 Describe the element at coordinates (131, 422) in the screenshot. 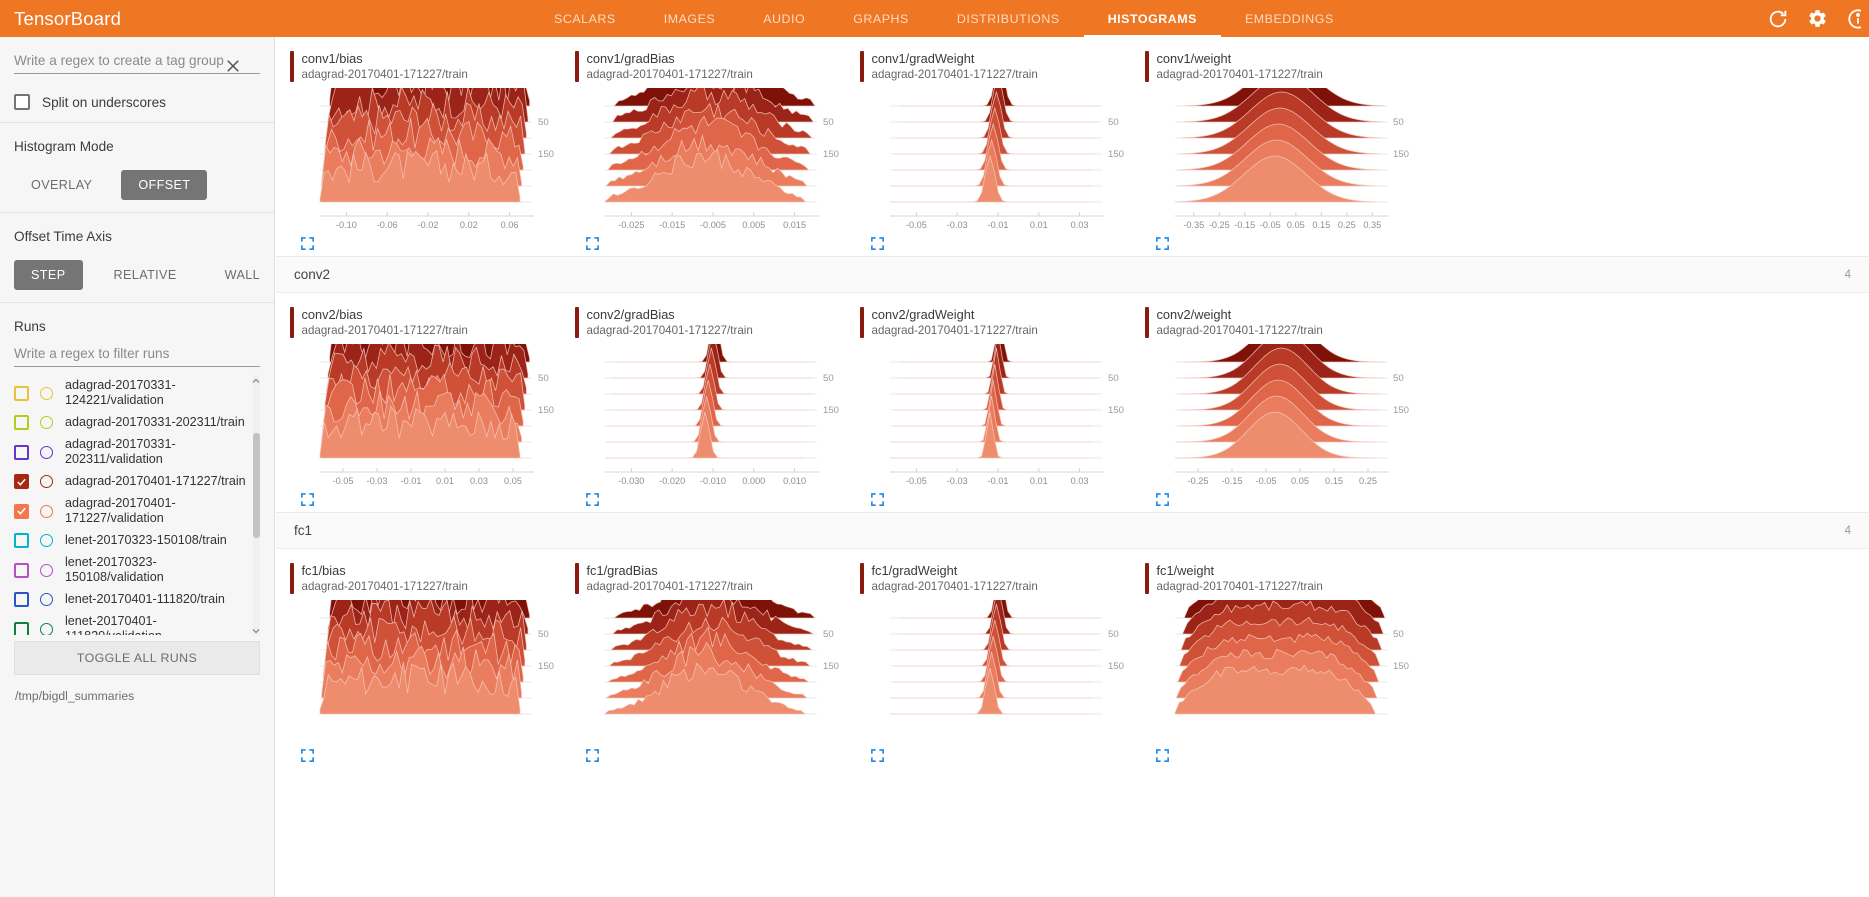

I see `run-item: adagrad-20170331-202311/train` at that location.